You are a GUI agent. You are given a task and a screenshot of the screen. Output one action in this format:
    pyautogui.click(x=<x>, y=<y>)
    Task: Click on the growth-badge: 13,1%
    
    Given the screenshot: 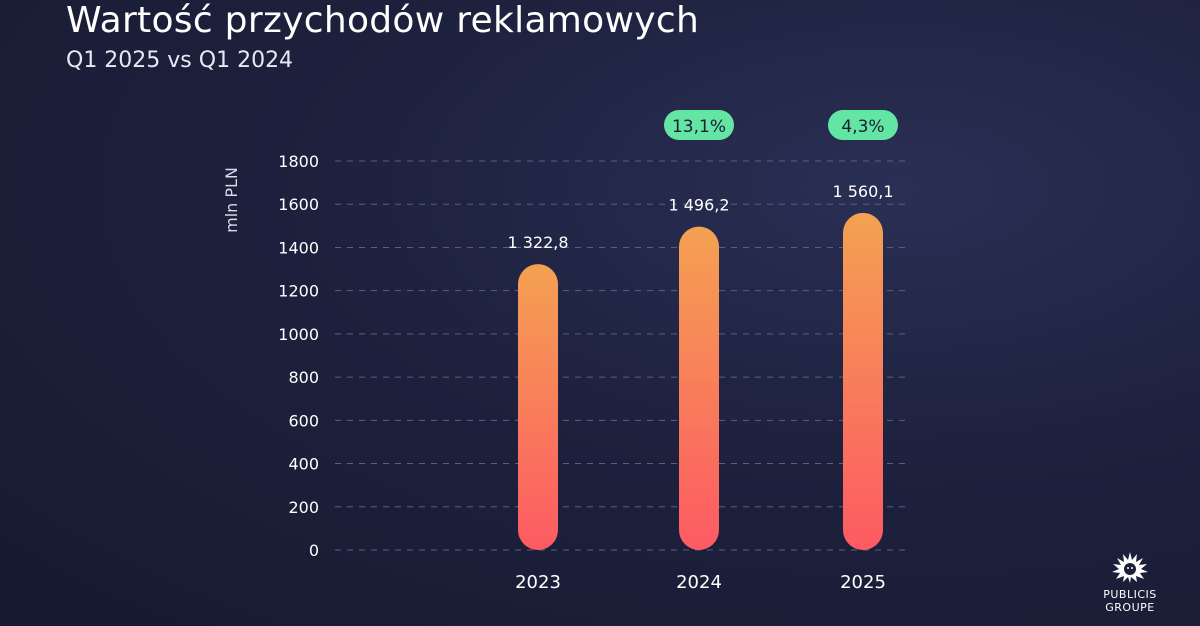 What is the action you would take?
    pyautogui.click(x=699, y=125)
    